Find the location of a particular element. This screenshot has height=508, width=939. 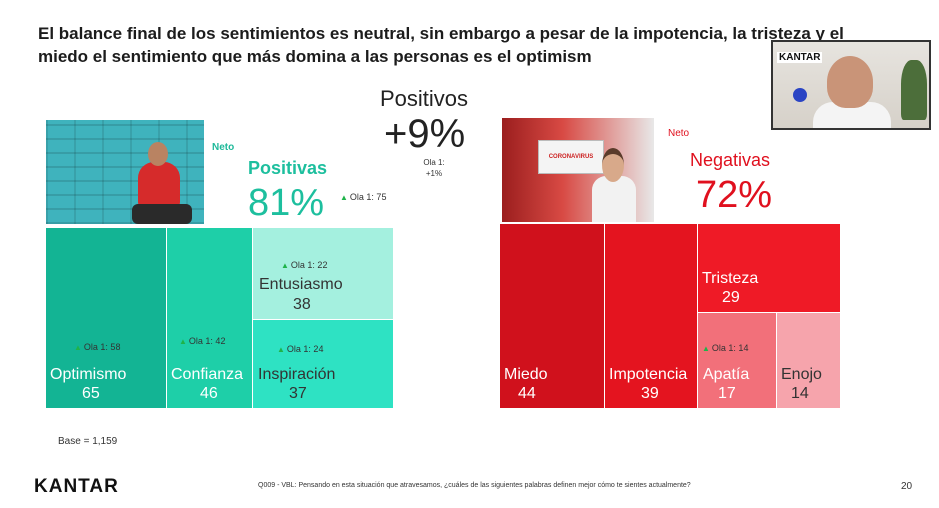

tile-tristeza-name: Tristeza is located at coordinates (730, 278).